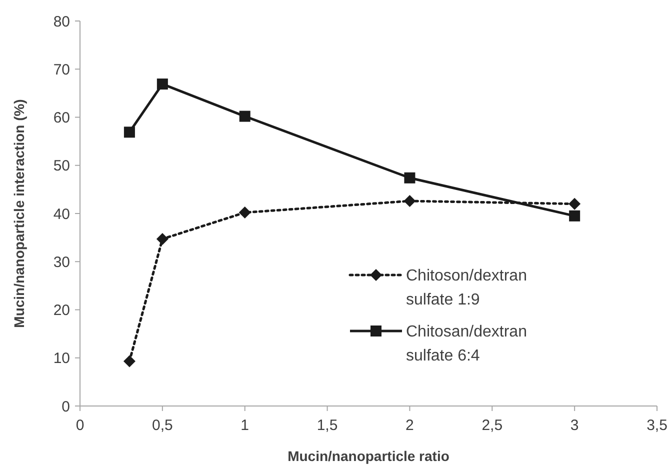 This screenshot has width=672, height=469. What do you see at coordinates (61, 21) in the screenshot?
I see `y-tick-label: 80` at bounding box center [61, 21].